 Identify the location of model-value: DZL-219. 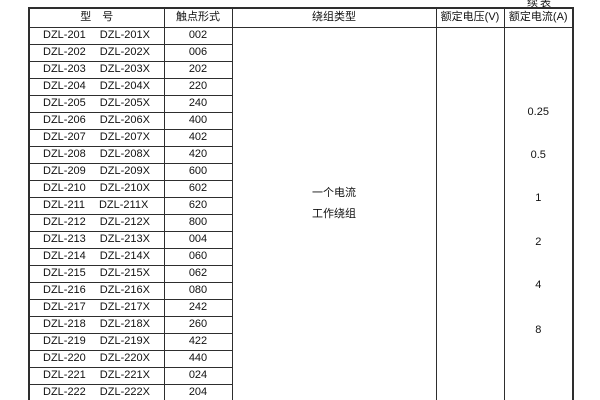
(64, 341).